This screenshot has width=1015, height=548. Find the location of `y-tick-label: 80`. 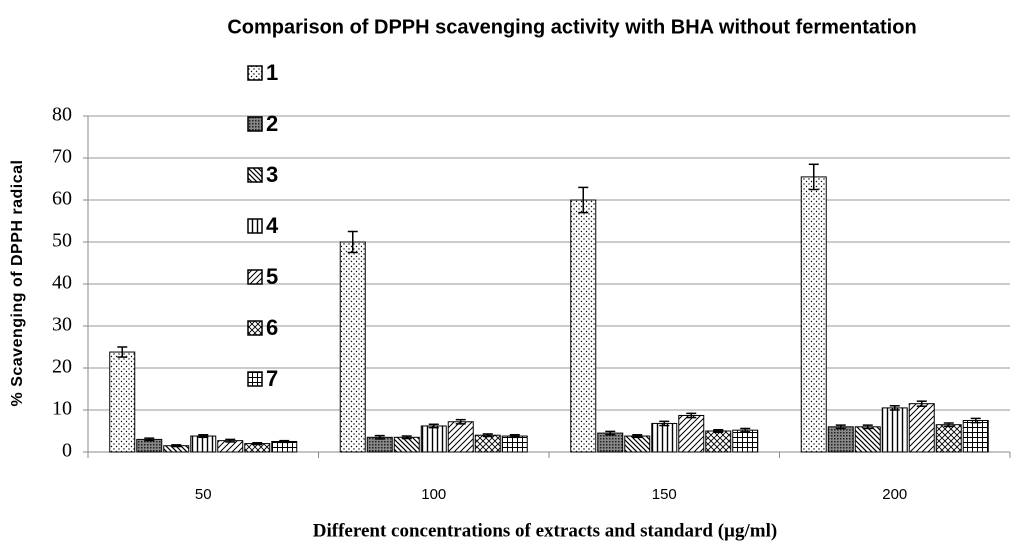

y-tick-label: 80 is located at coordinates (62, 115).